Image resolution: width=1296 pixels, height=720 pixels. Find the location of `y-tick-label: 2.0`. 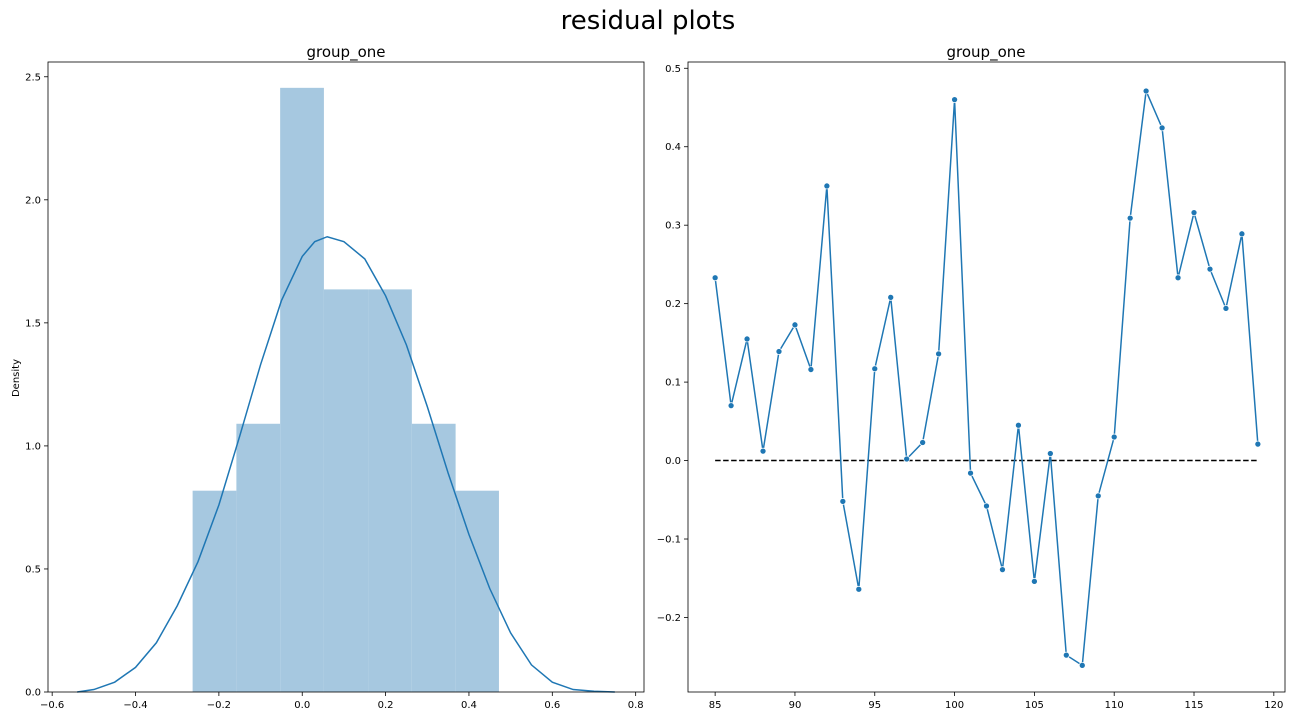

y-tick-label: 2.0 is located at coordinates (33, 200).